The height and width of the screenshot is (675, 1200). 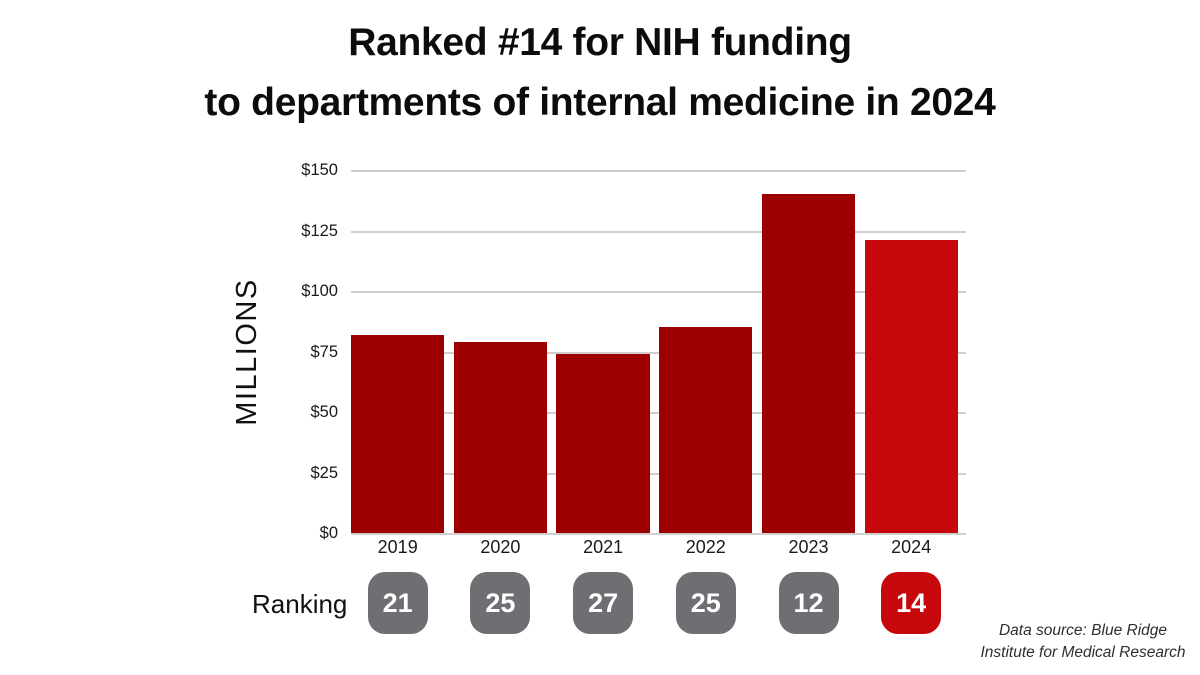 I want to click on ranking-badge-2019: 21, so click(x=397, y=603).